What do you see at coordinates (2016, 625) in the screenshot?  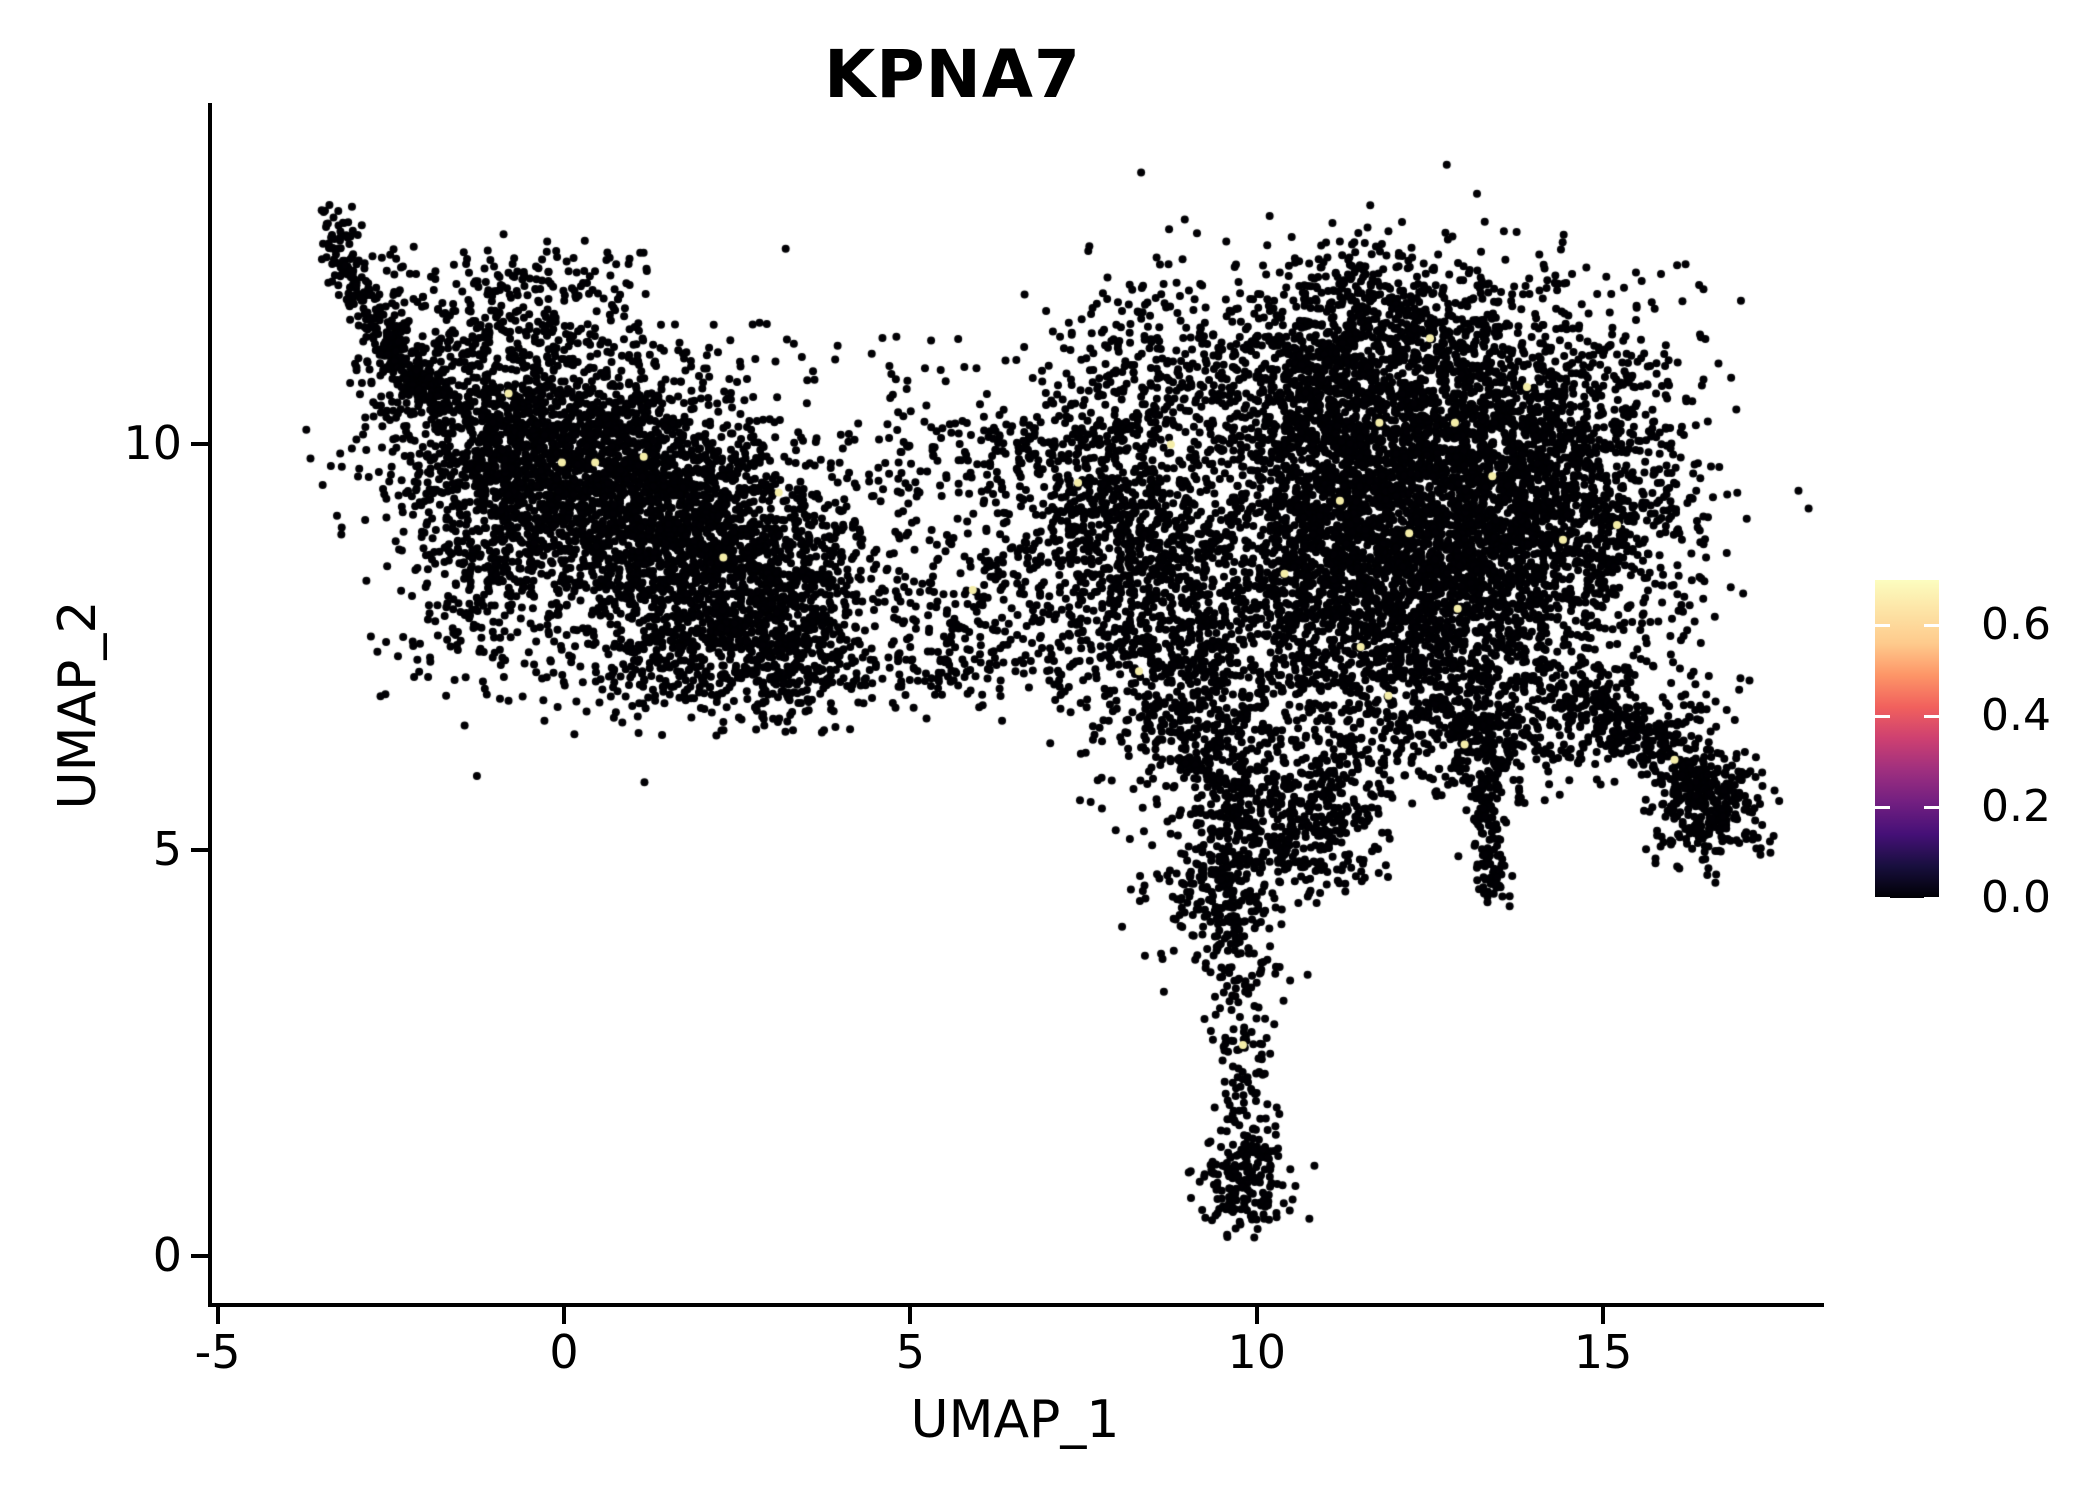 I see `colorbar-tick-label: 0.6` at bounding box center [2016, 625].